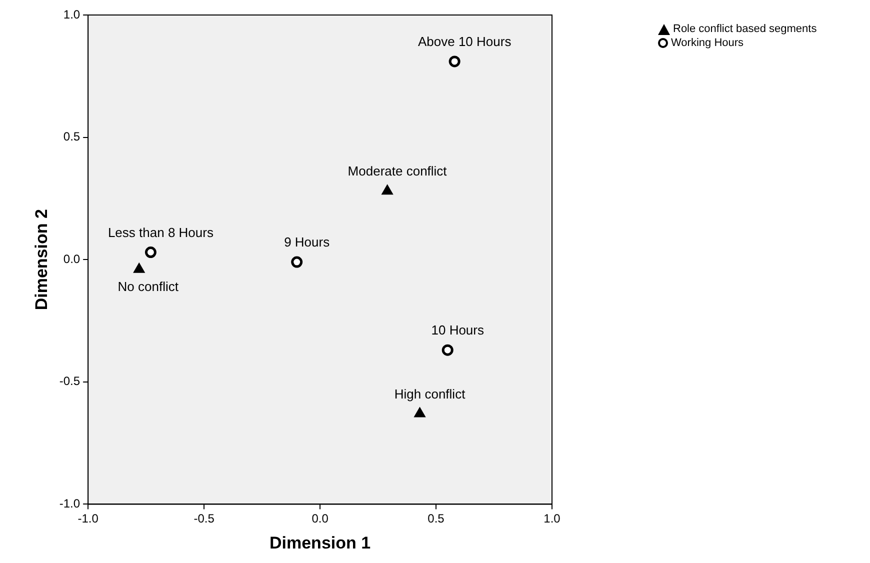 This screenshot has width=870, height=563. I want to click on y-tick-label: -1.0, so click(69, 503).